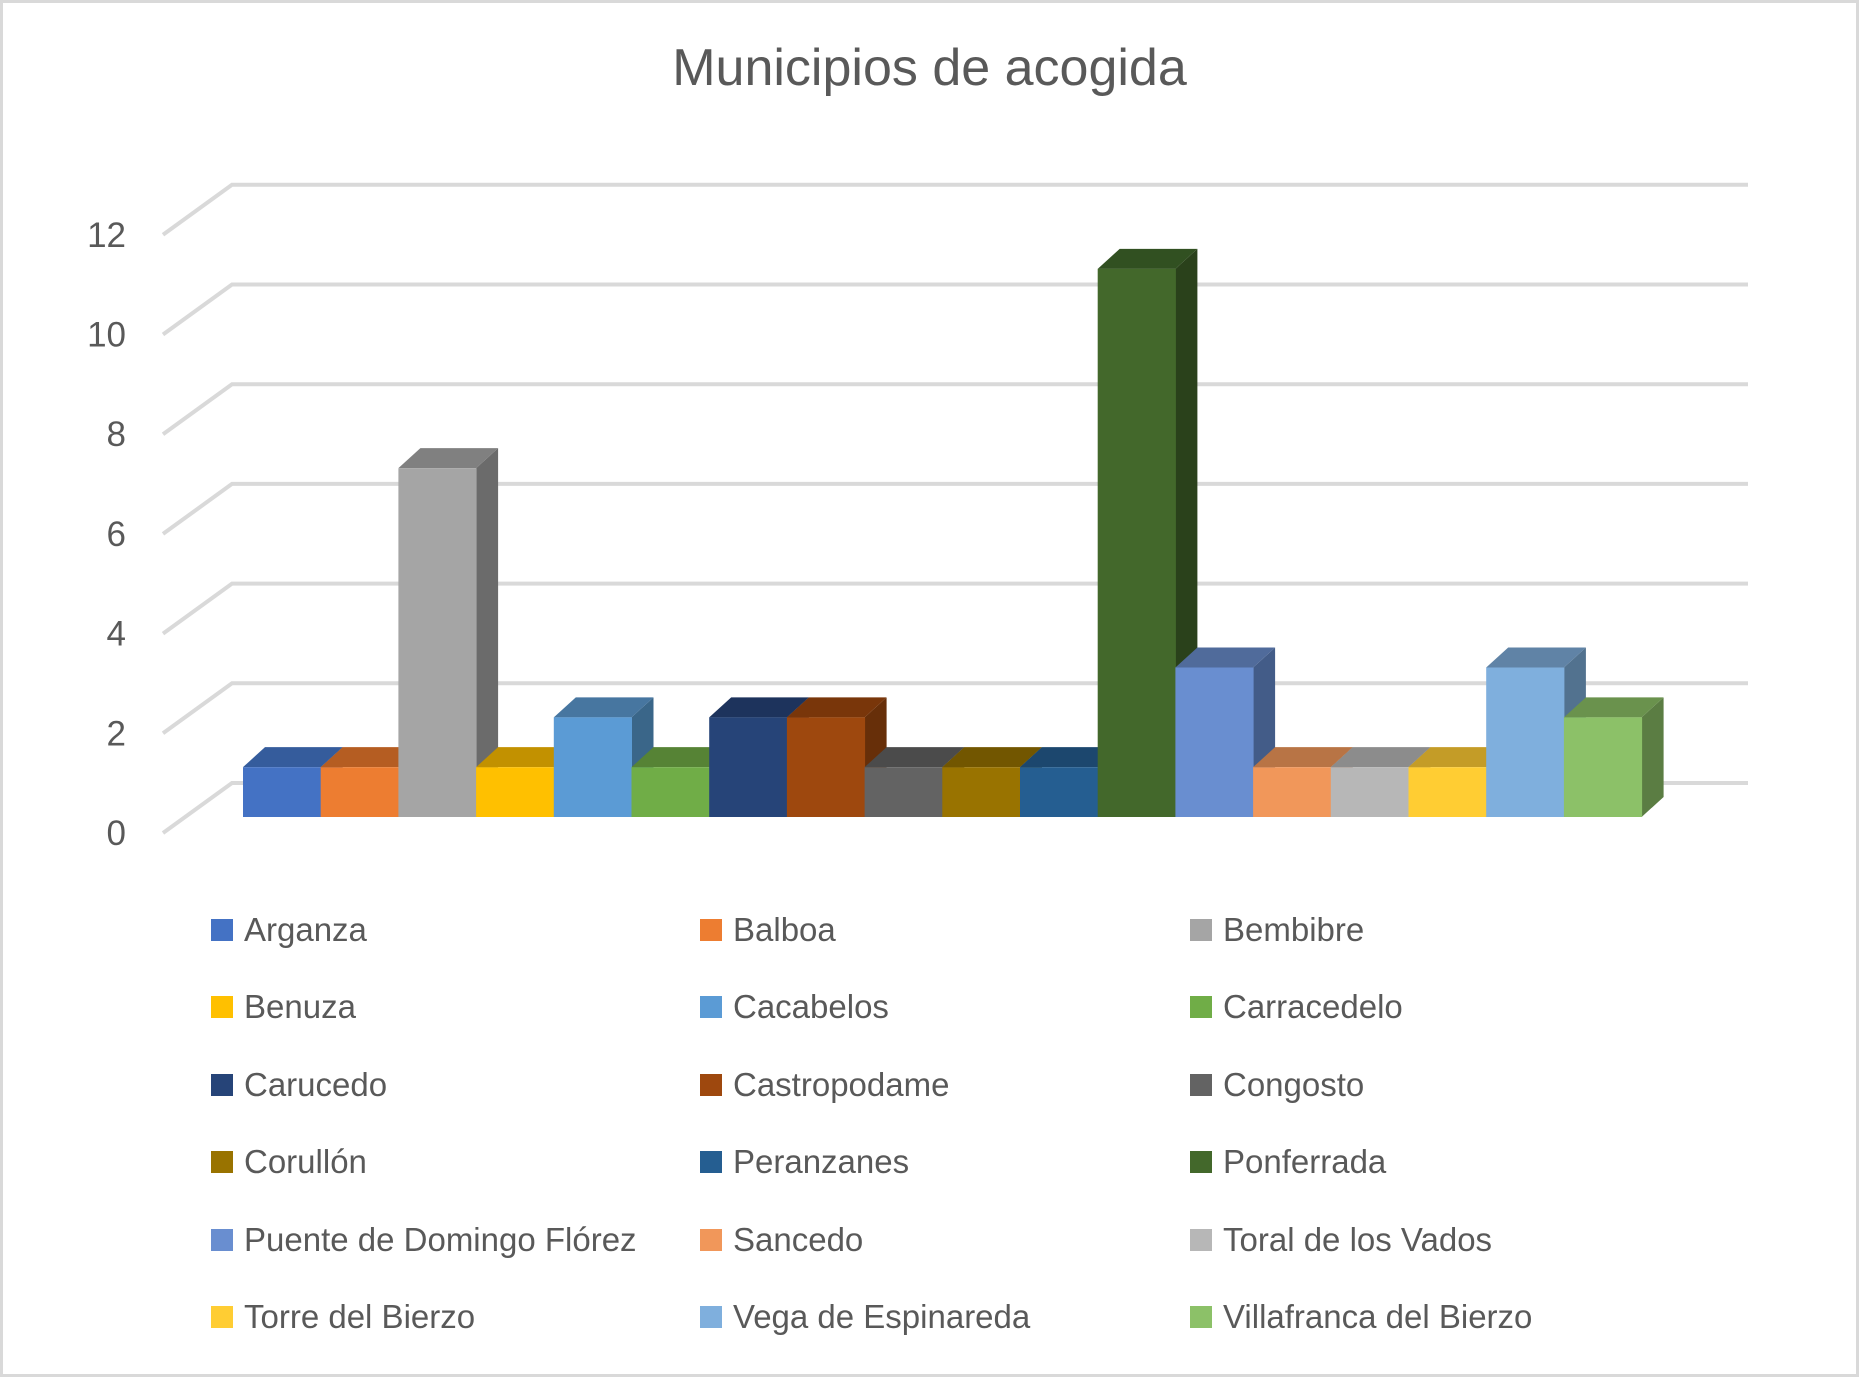 This screenshot has width=1859, height=1377. What do you see at coordinates (945, 1007) in the screenshot?
I see `legend-item: Cacabelos` at bounding box center [945, 1007].